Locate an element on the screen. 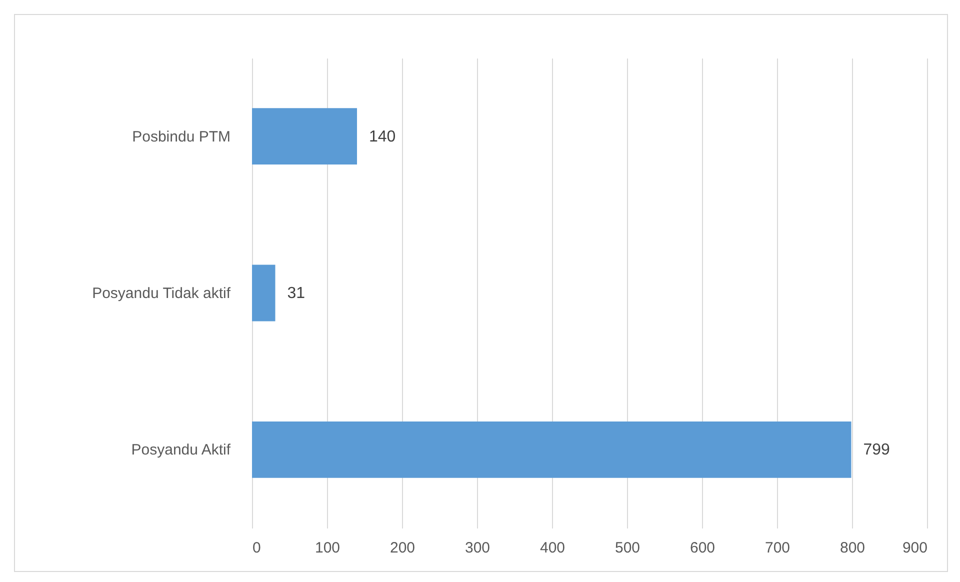 The height and width of the screenshot is (582, 960). x-tick-label: 0 is located at coordinates (256, 548).